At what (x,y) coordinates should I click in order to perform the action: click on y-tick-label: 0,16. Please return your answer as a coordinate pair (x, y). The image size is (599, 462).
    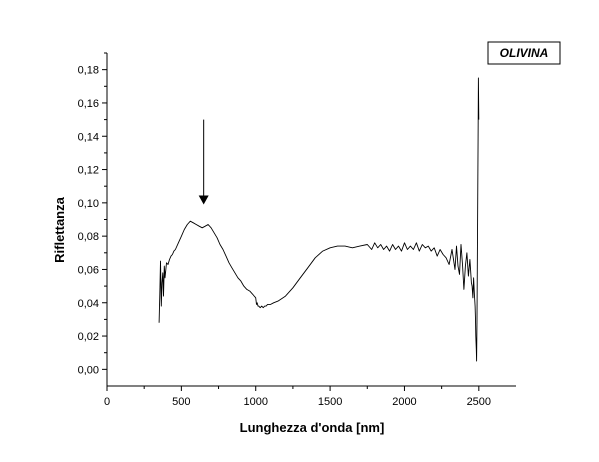
    Looking at the image, I should click on (88, 104).